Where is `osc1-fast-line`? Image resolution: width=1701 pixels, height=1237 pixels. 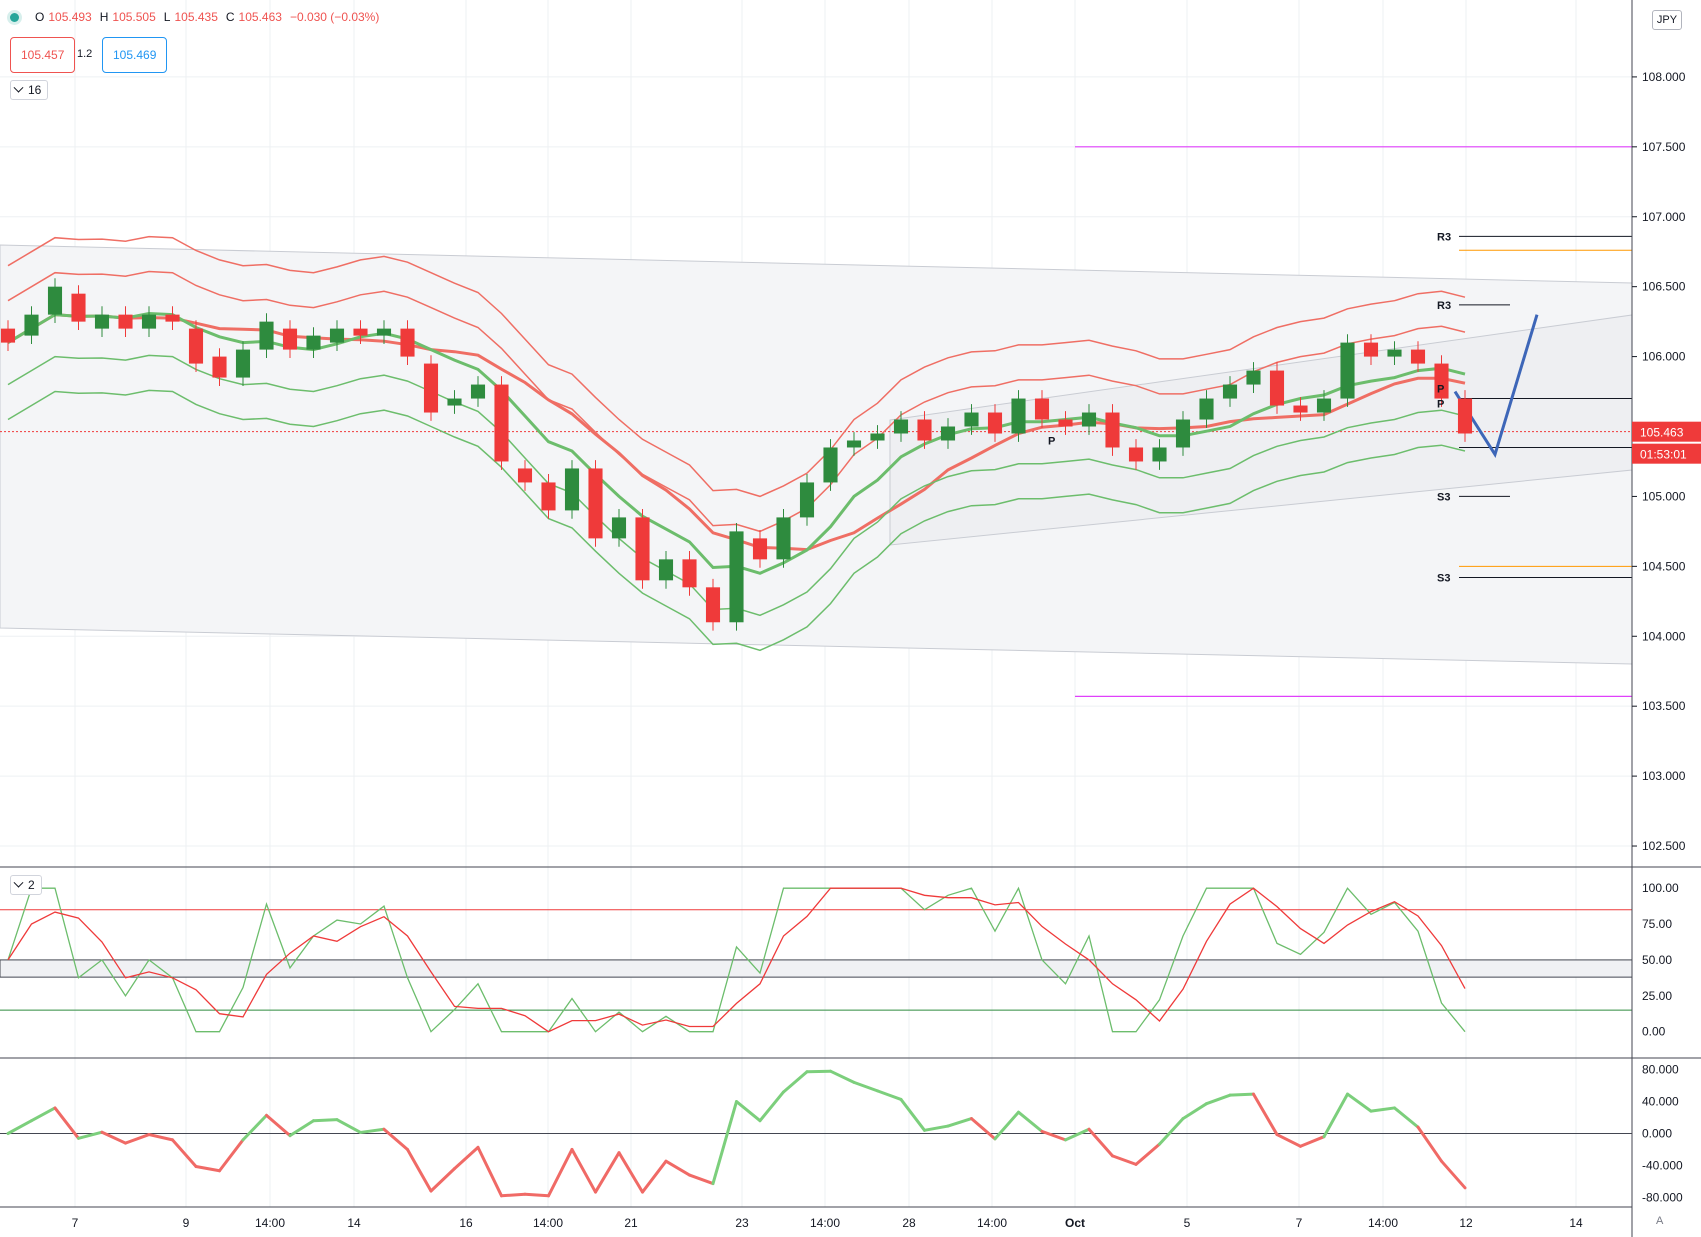
osc1-fast-line is located at coordinates (736, 959).